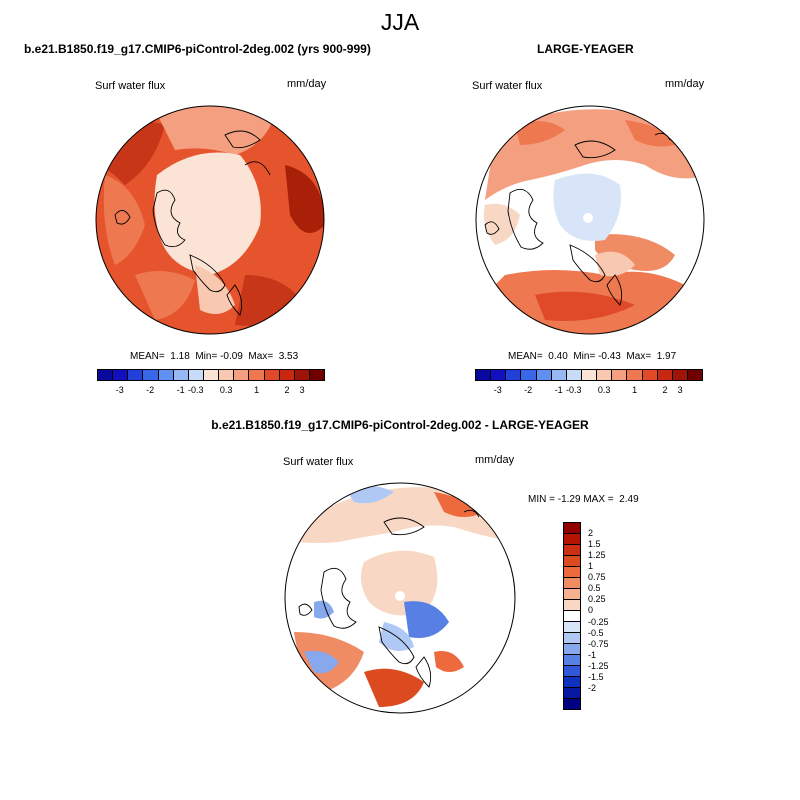  What do you see at coordinates (119, 390) in the screenshot?
I see `panel-1-colorbar-tick-label: -3` at bounding box center [119, 390].